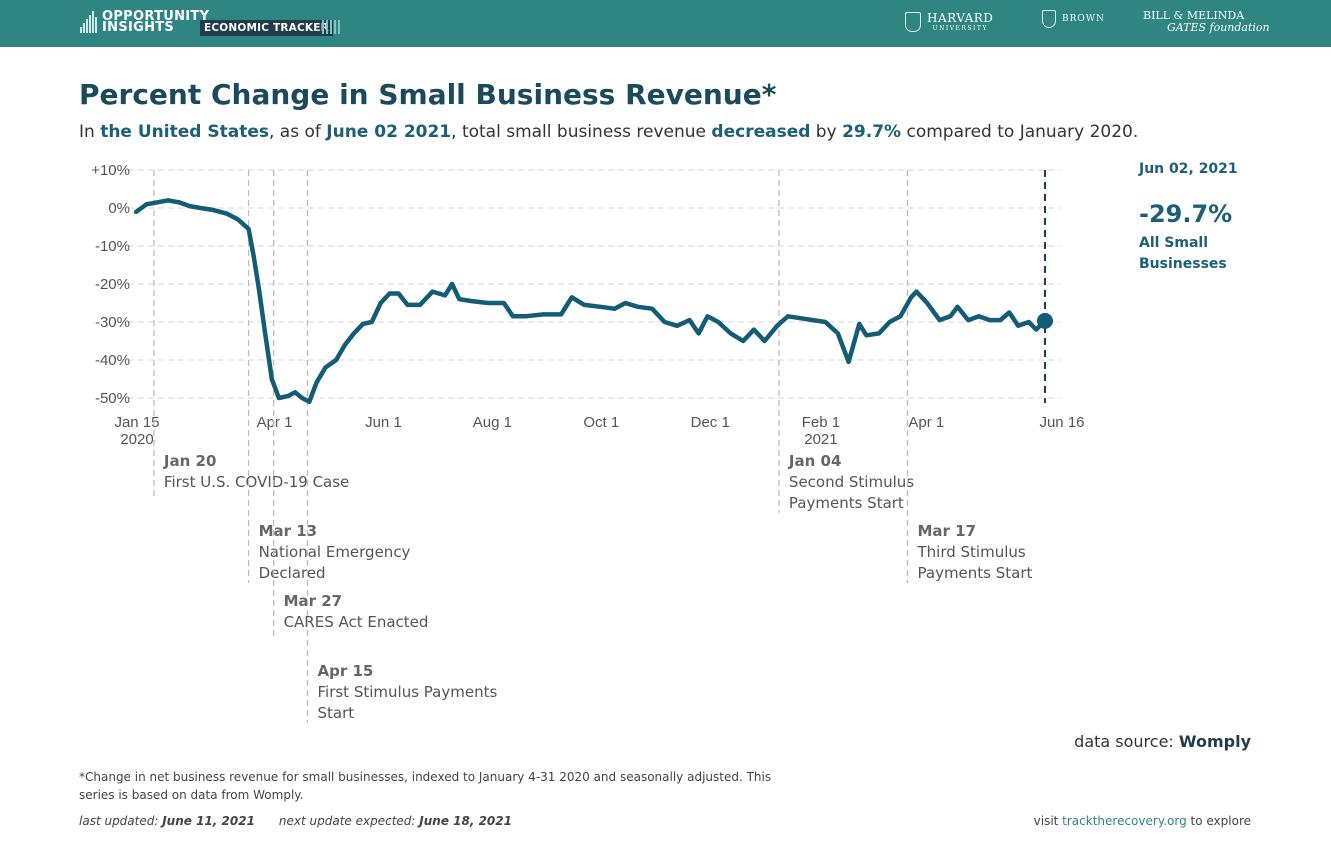  Describe the element at coordinates (1049, 19) in the screenshot. I see `crest-icon` at that location.